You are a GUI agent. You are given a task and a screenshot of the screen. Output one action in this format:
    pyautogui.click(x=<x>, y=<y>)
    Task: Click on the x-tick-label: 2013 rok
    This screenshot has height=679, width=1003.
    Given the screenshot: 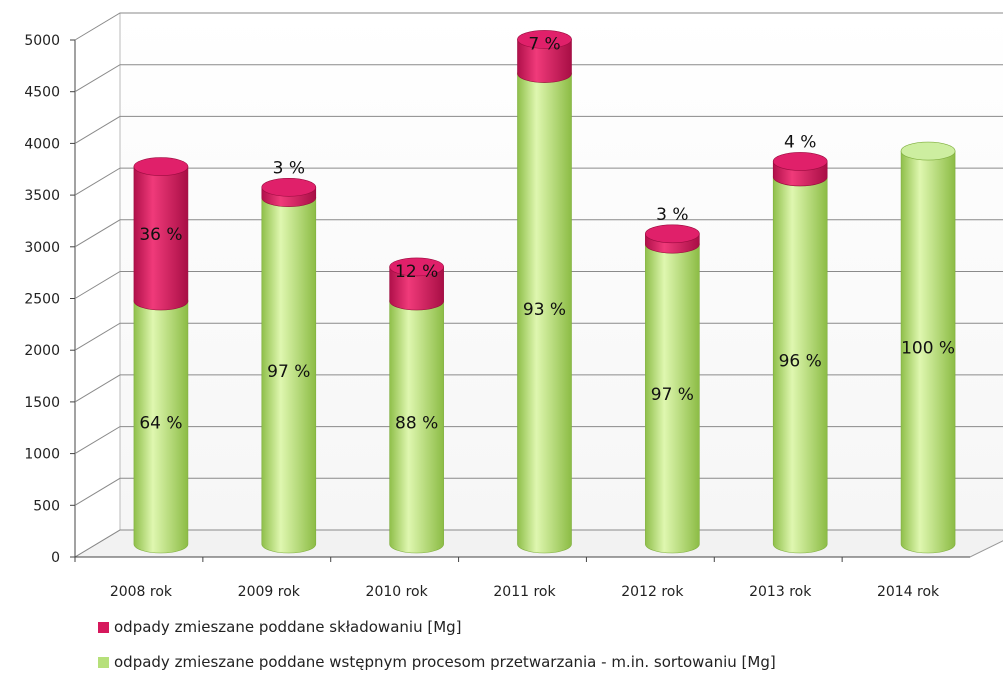 What is the action you would take?
    pyautogui.click(x=780, y=592)
    